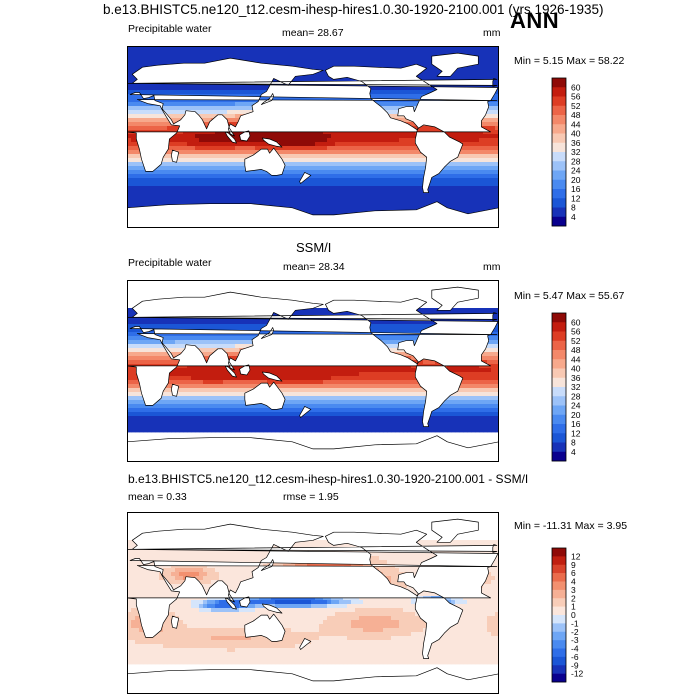  I want to click on colorbar-label: 2, so click(573, 598).